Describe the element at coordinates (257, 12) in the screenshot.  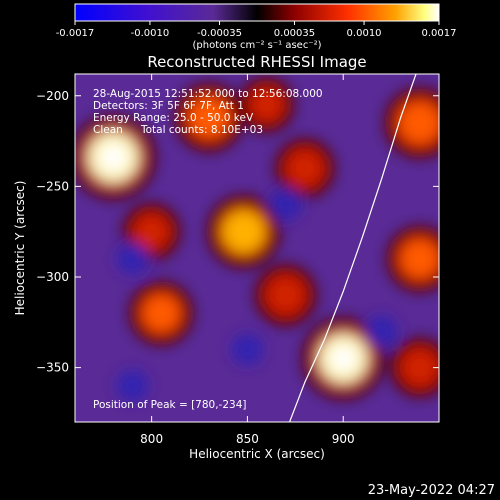
I see `colorbar` at that location.